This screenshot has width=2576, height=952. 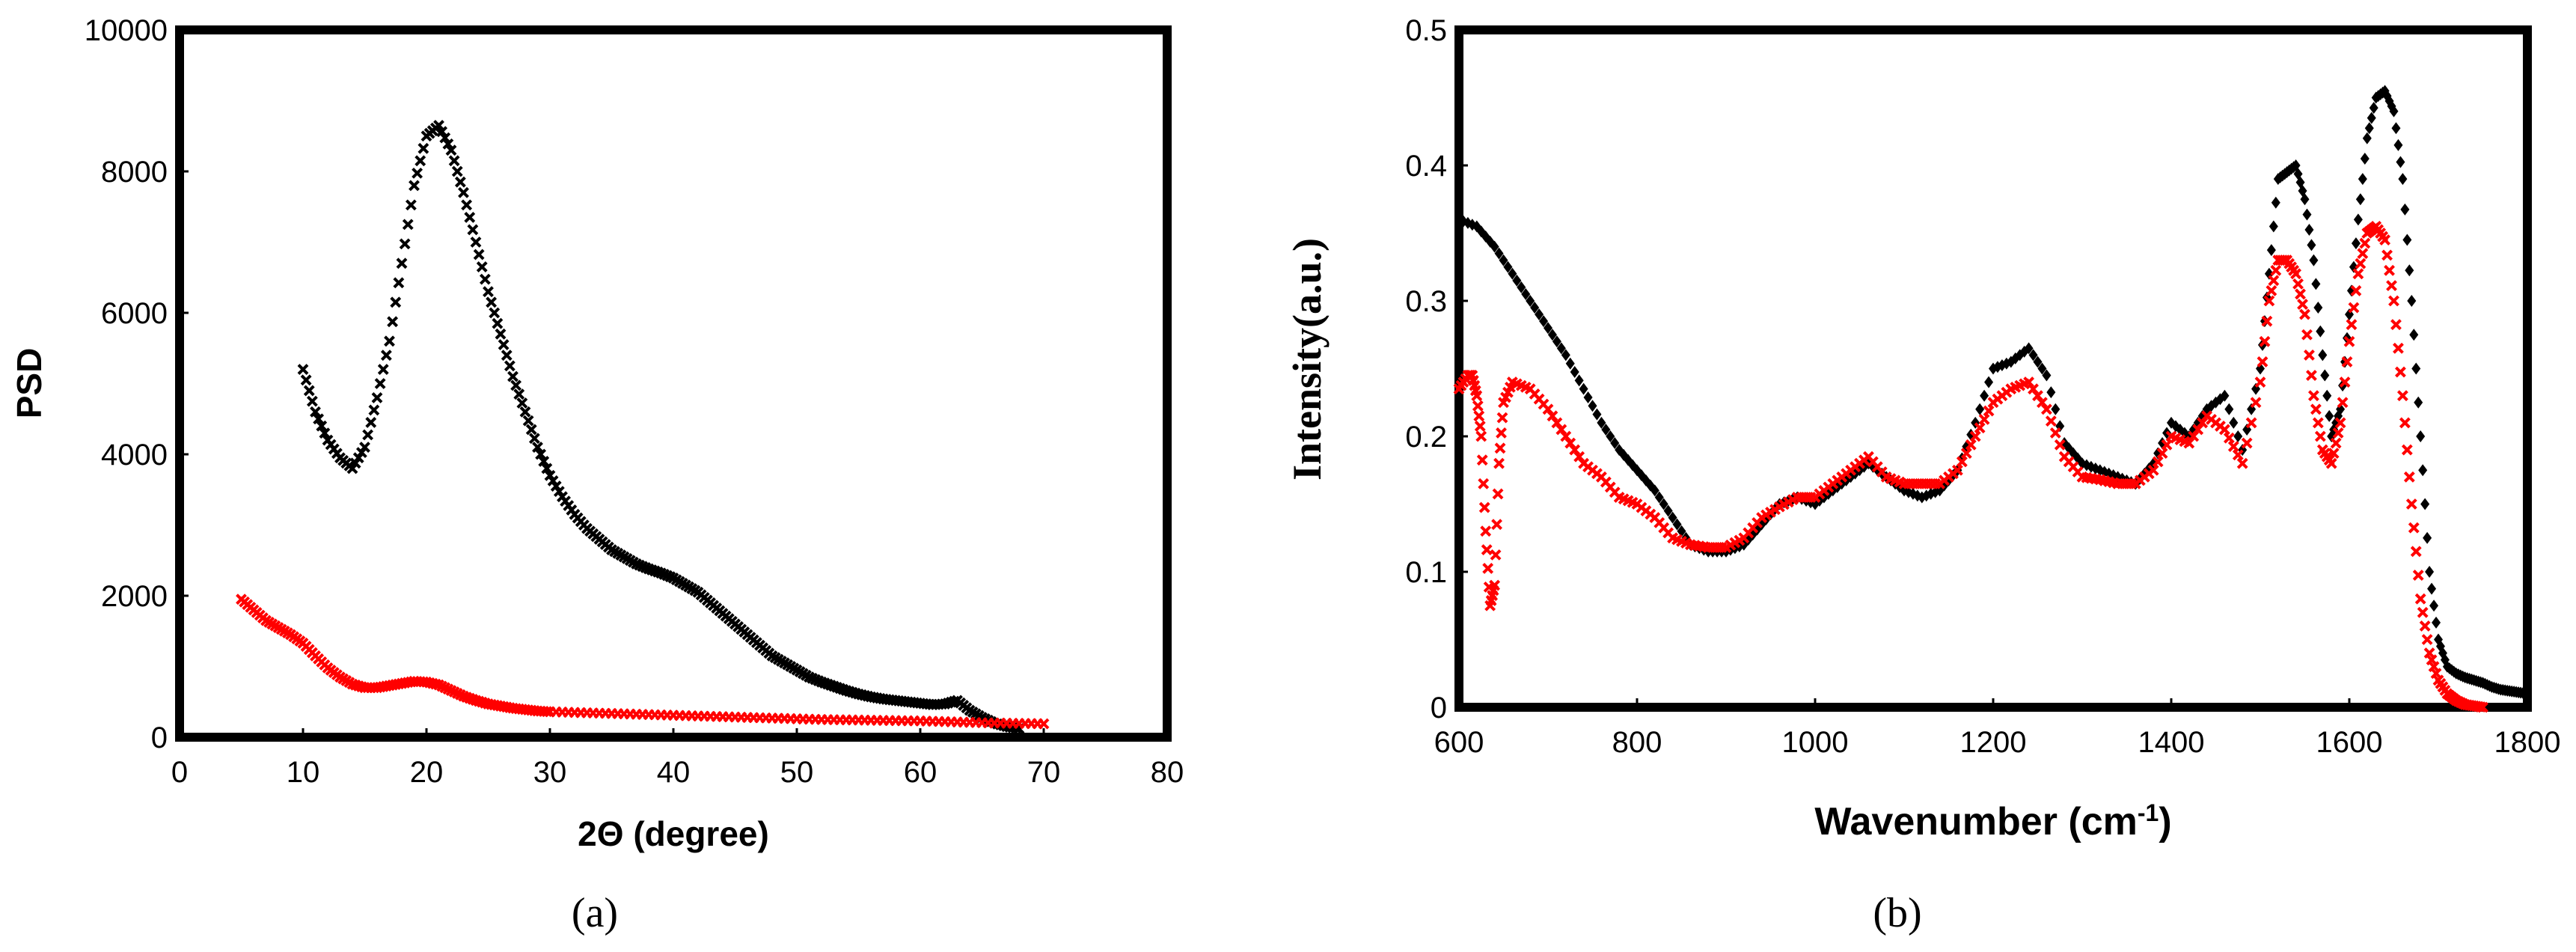 I want to click on x-tick-label: 1000, so click(x=1815, y=742).